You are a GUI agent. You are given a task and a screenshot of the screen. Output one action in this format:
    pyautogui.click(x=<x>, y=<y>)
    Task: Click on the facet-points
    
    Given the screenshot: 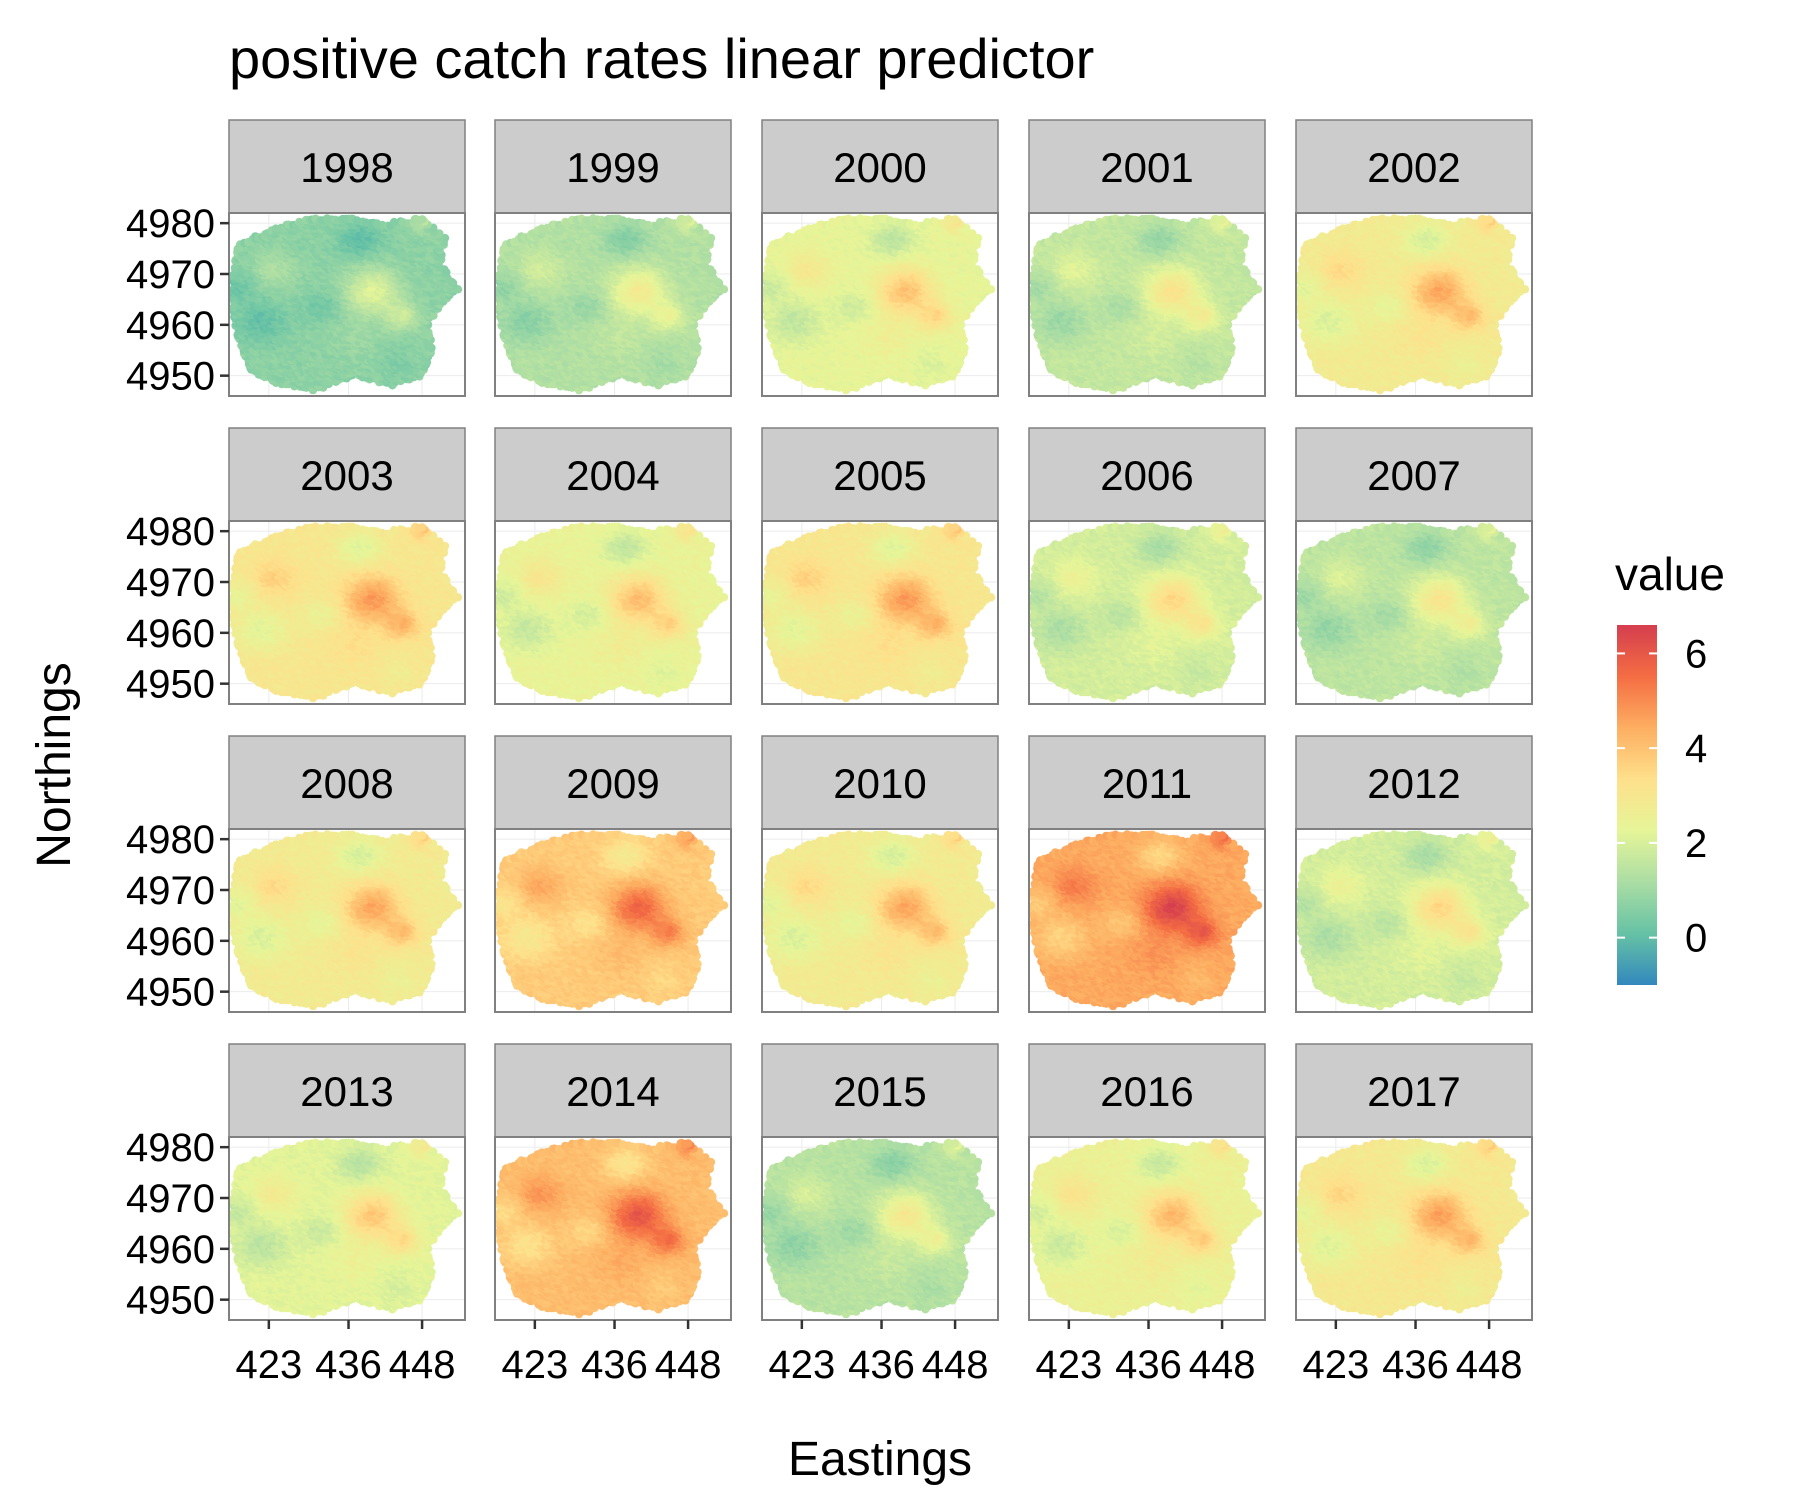 What is the action you would take?
    pyautogui.click(x=345, y=304)
    